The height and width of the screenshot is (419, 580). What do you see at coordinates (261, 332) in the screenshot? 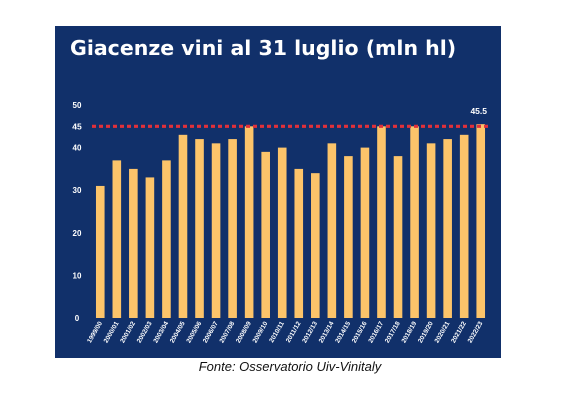
I see `x-tick-label: 2009/10` at bounding box center [261, 332].